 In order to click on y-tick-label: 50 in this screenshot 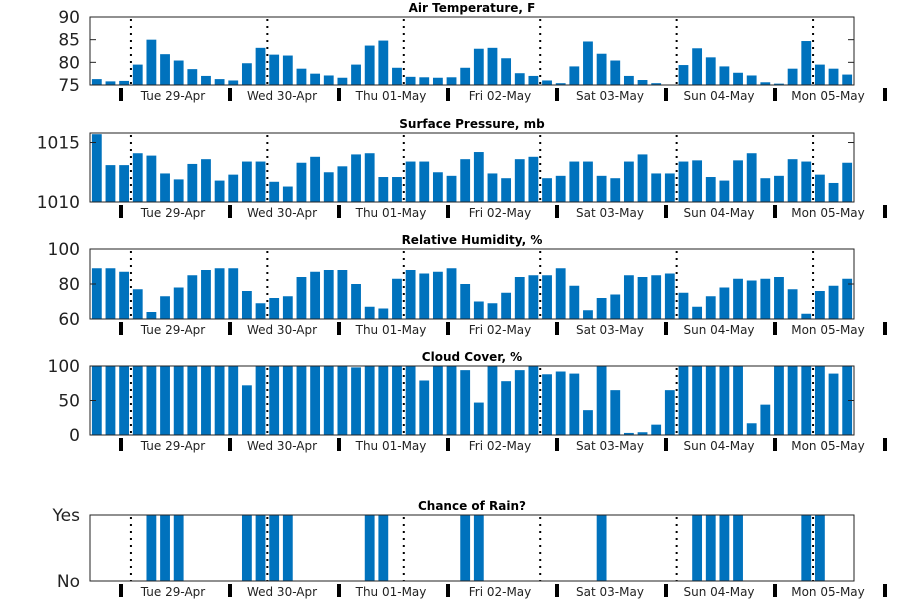, I will do `click(69, 402)`.